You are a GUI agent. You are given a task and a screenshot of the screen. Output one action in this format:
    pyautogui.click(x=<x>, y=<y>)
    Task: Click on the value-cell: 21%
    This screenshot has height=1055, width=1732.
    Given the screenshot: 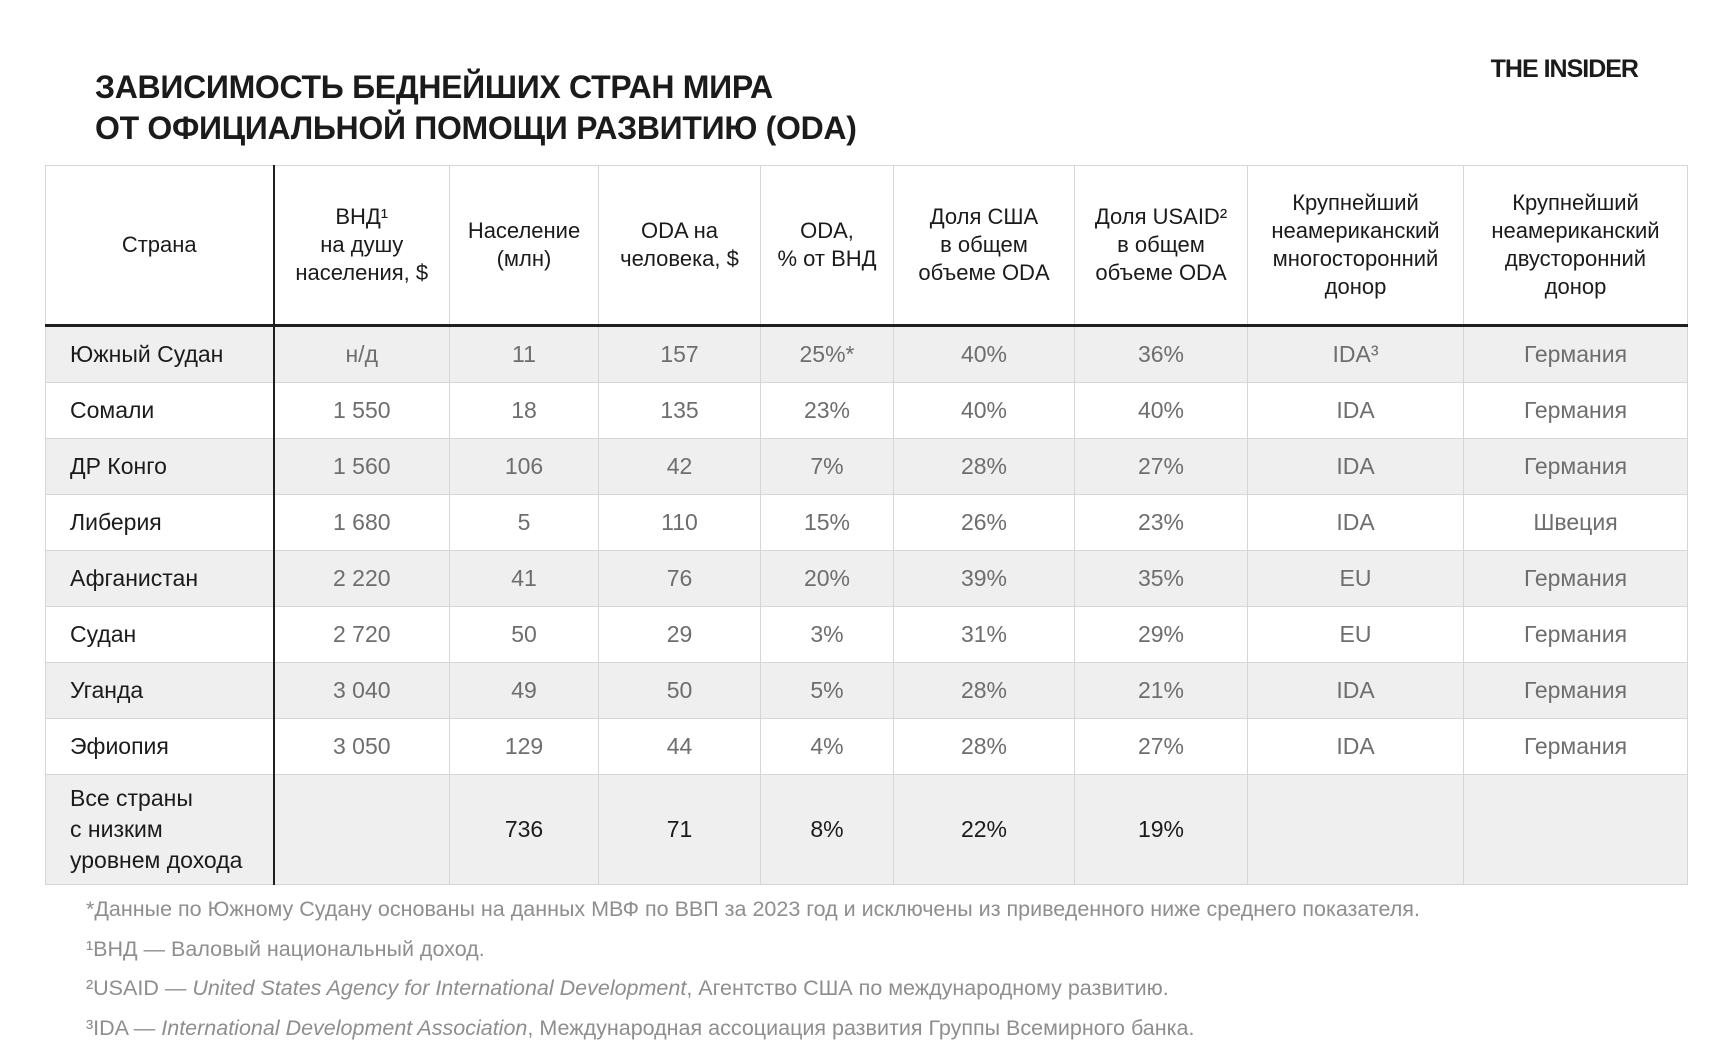 What is the action you would take?
    pyautogui.click(x=1161, y=690)
    